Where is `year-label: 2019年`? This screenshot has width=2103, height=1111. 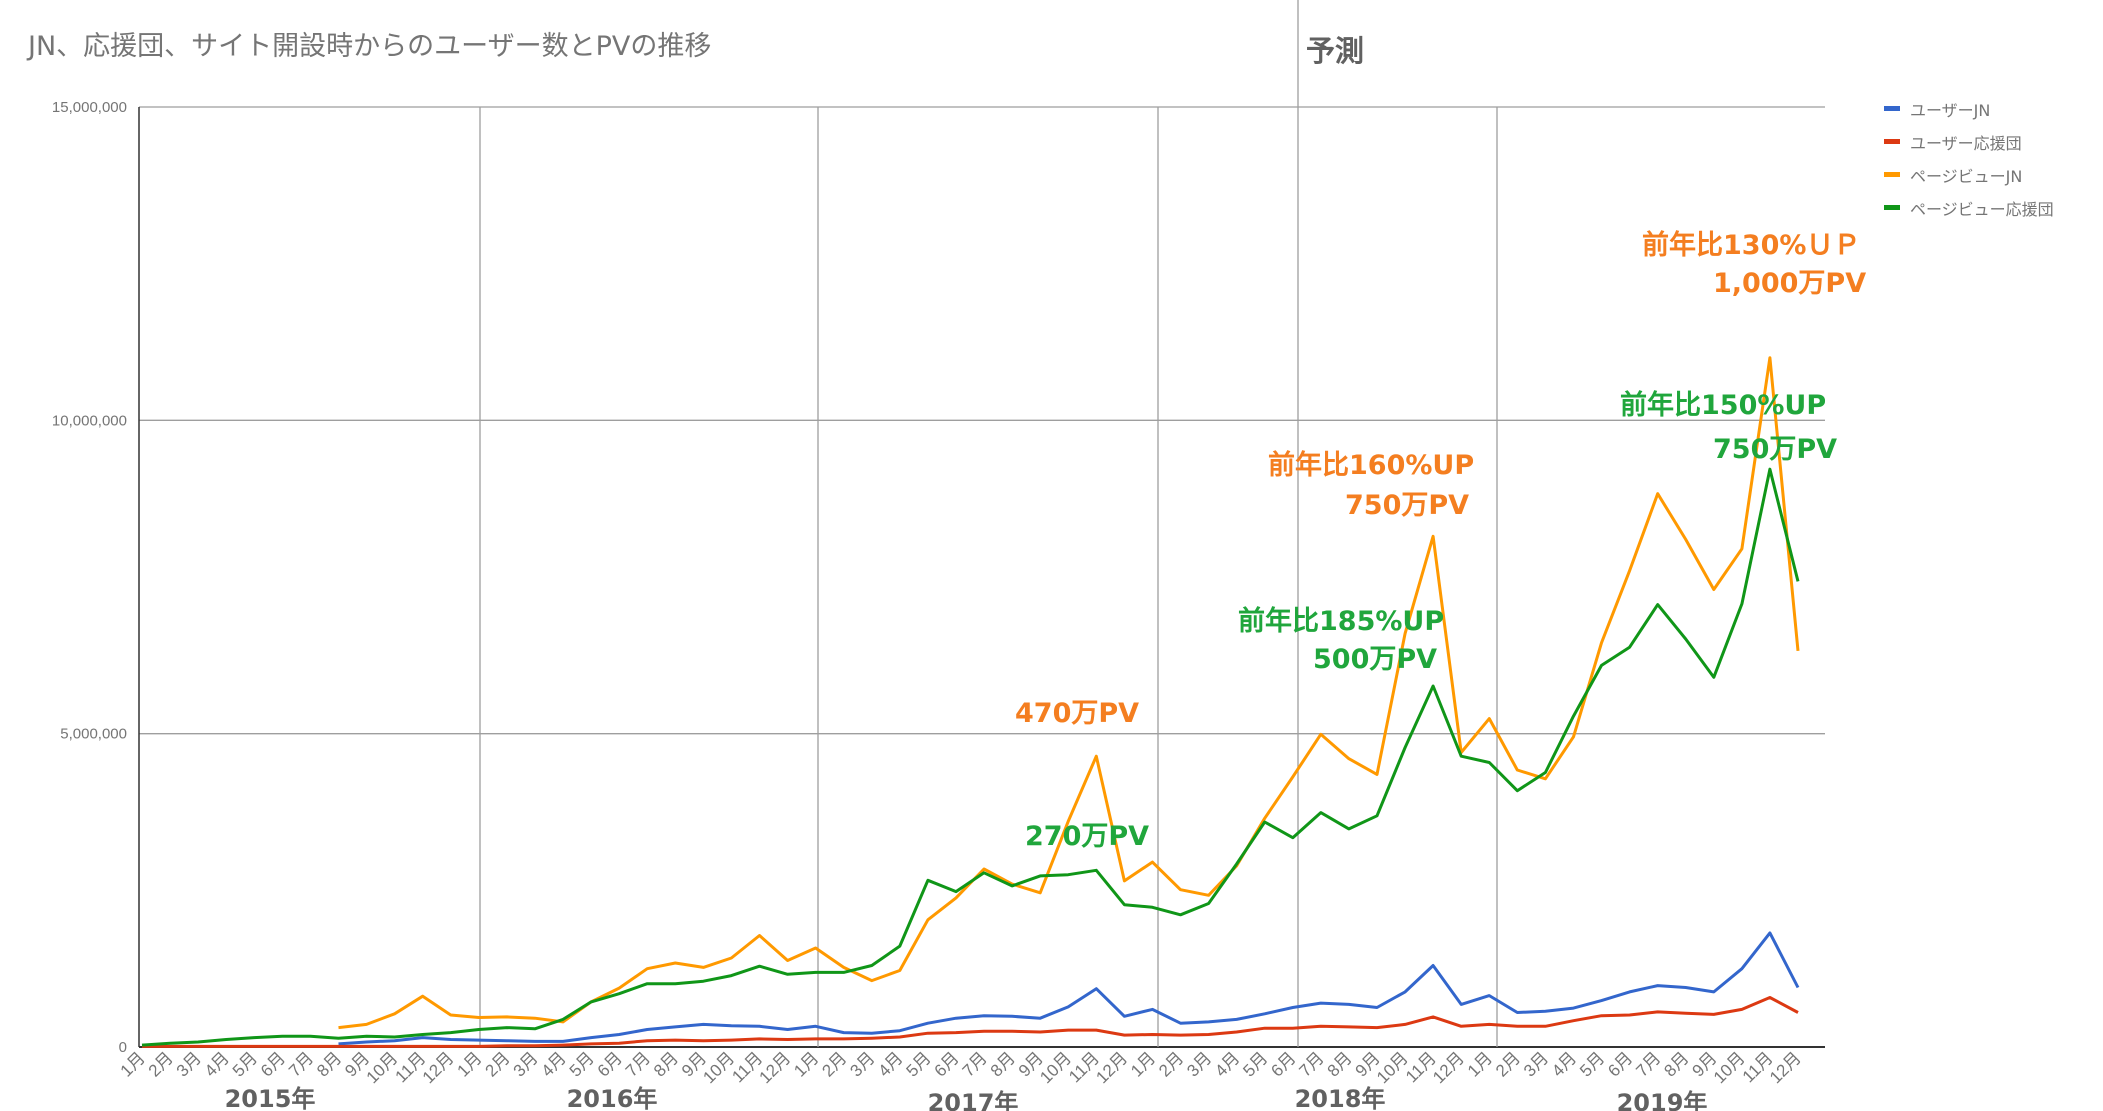 year-label: 2019年 is located at coordinates (1662, 1100).